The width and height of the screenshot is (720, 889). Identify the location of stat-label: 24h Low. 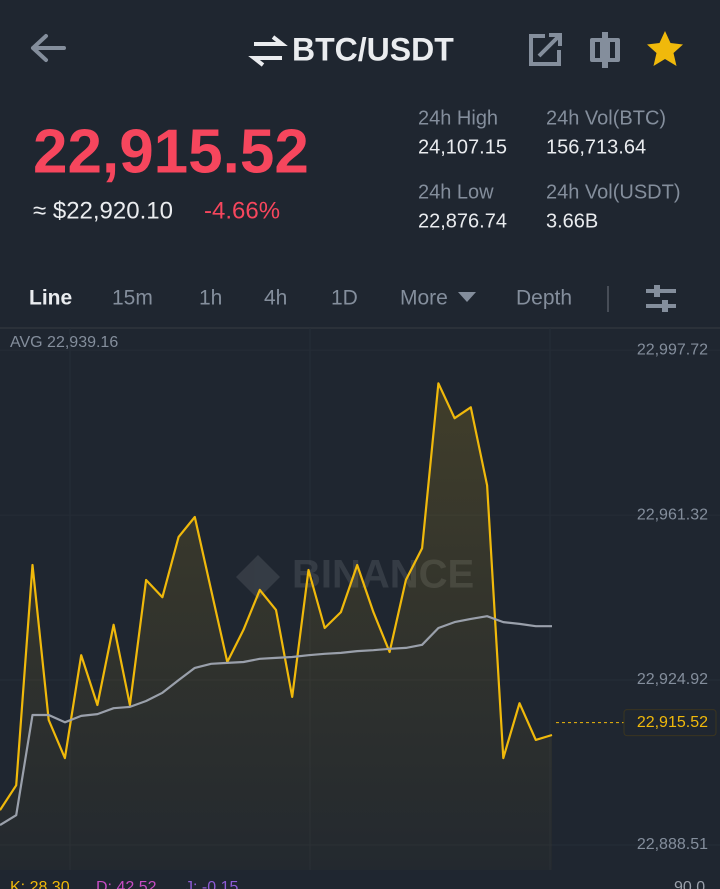
(456, 192).